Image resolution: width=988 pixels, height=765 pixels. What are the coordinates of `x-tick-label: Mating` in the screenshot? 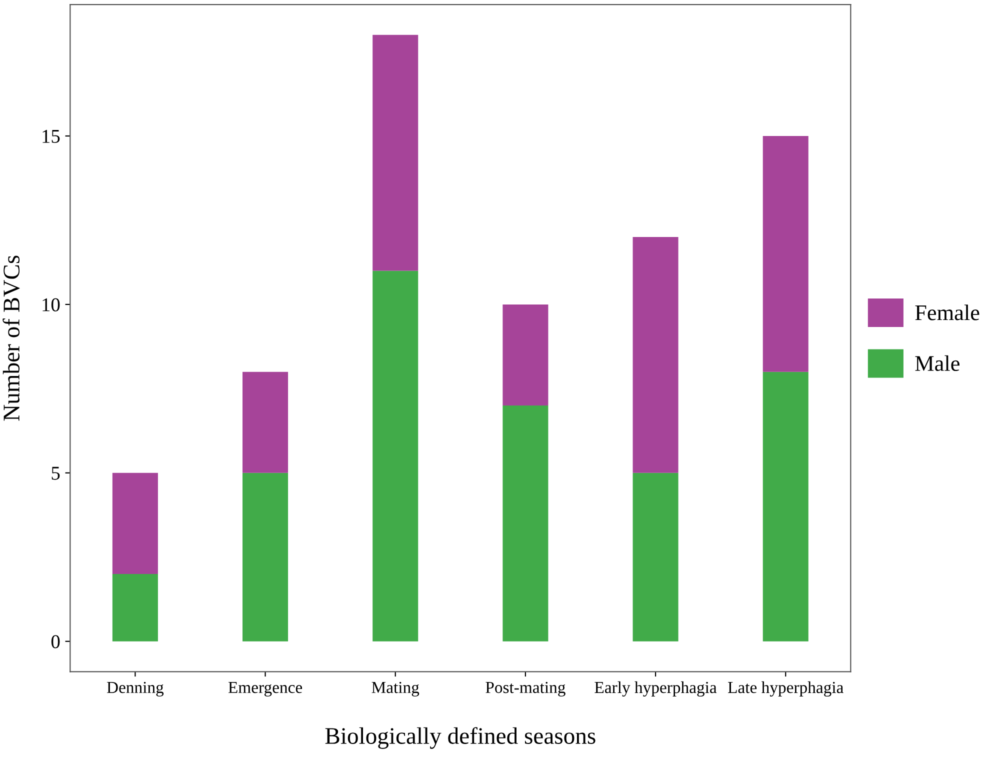 It's located at (396, 689).